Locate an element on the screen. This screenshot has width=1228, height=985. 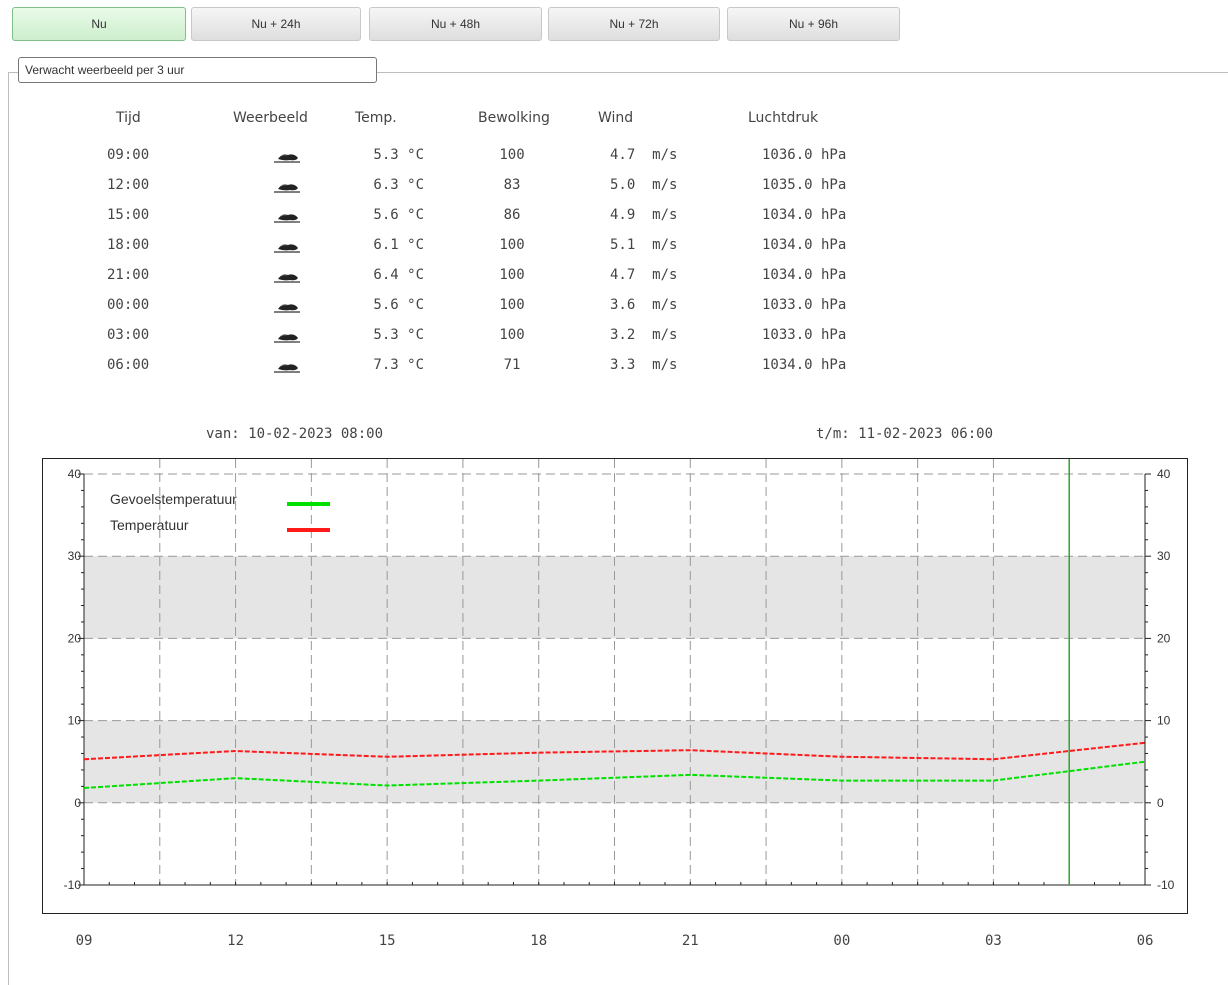
x-label: 00 is located at coordinates (841, 941).